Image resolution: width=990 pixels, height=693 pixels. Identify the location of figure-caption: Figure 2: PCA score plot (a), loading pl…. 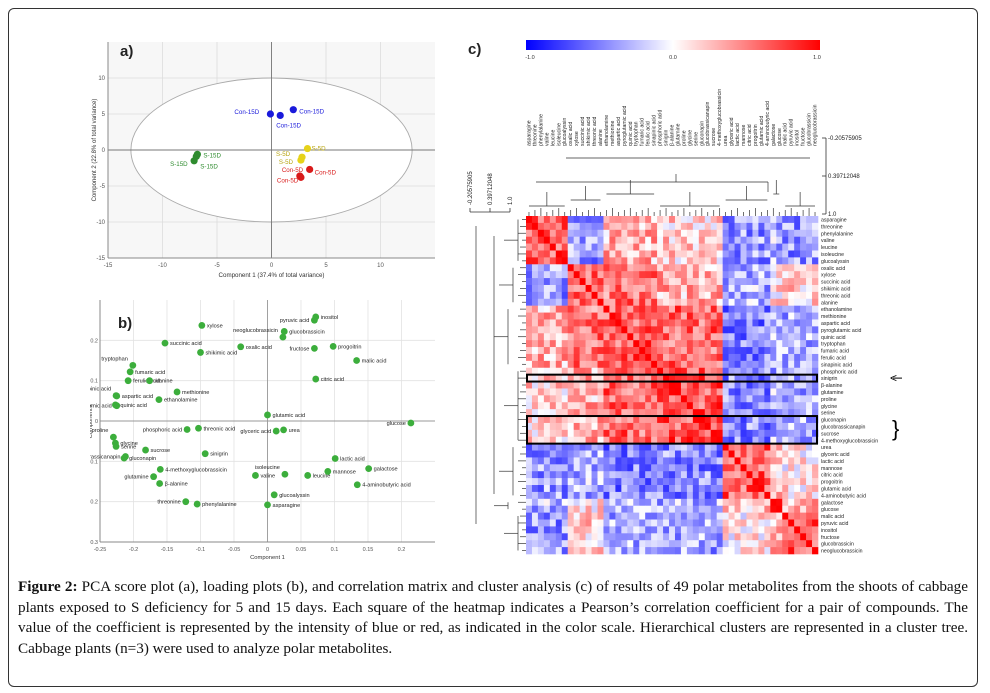
(493, 618).